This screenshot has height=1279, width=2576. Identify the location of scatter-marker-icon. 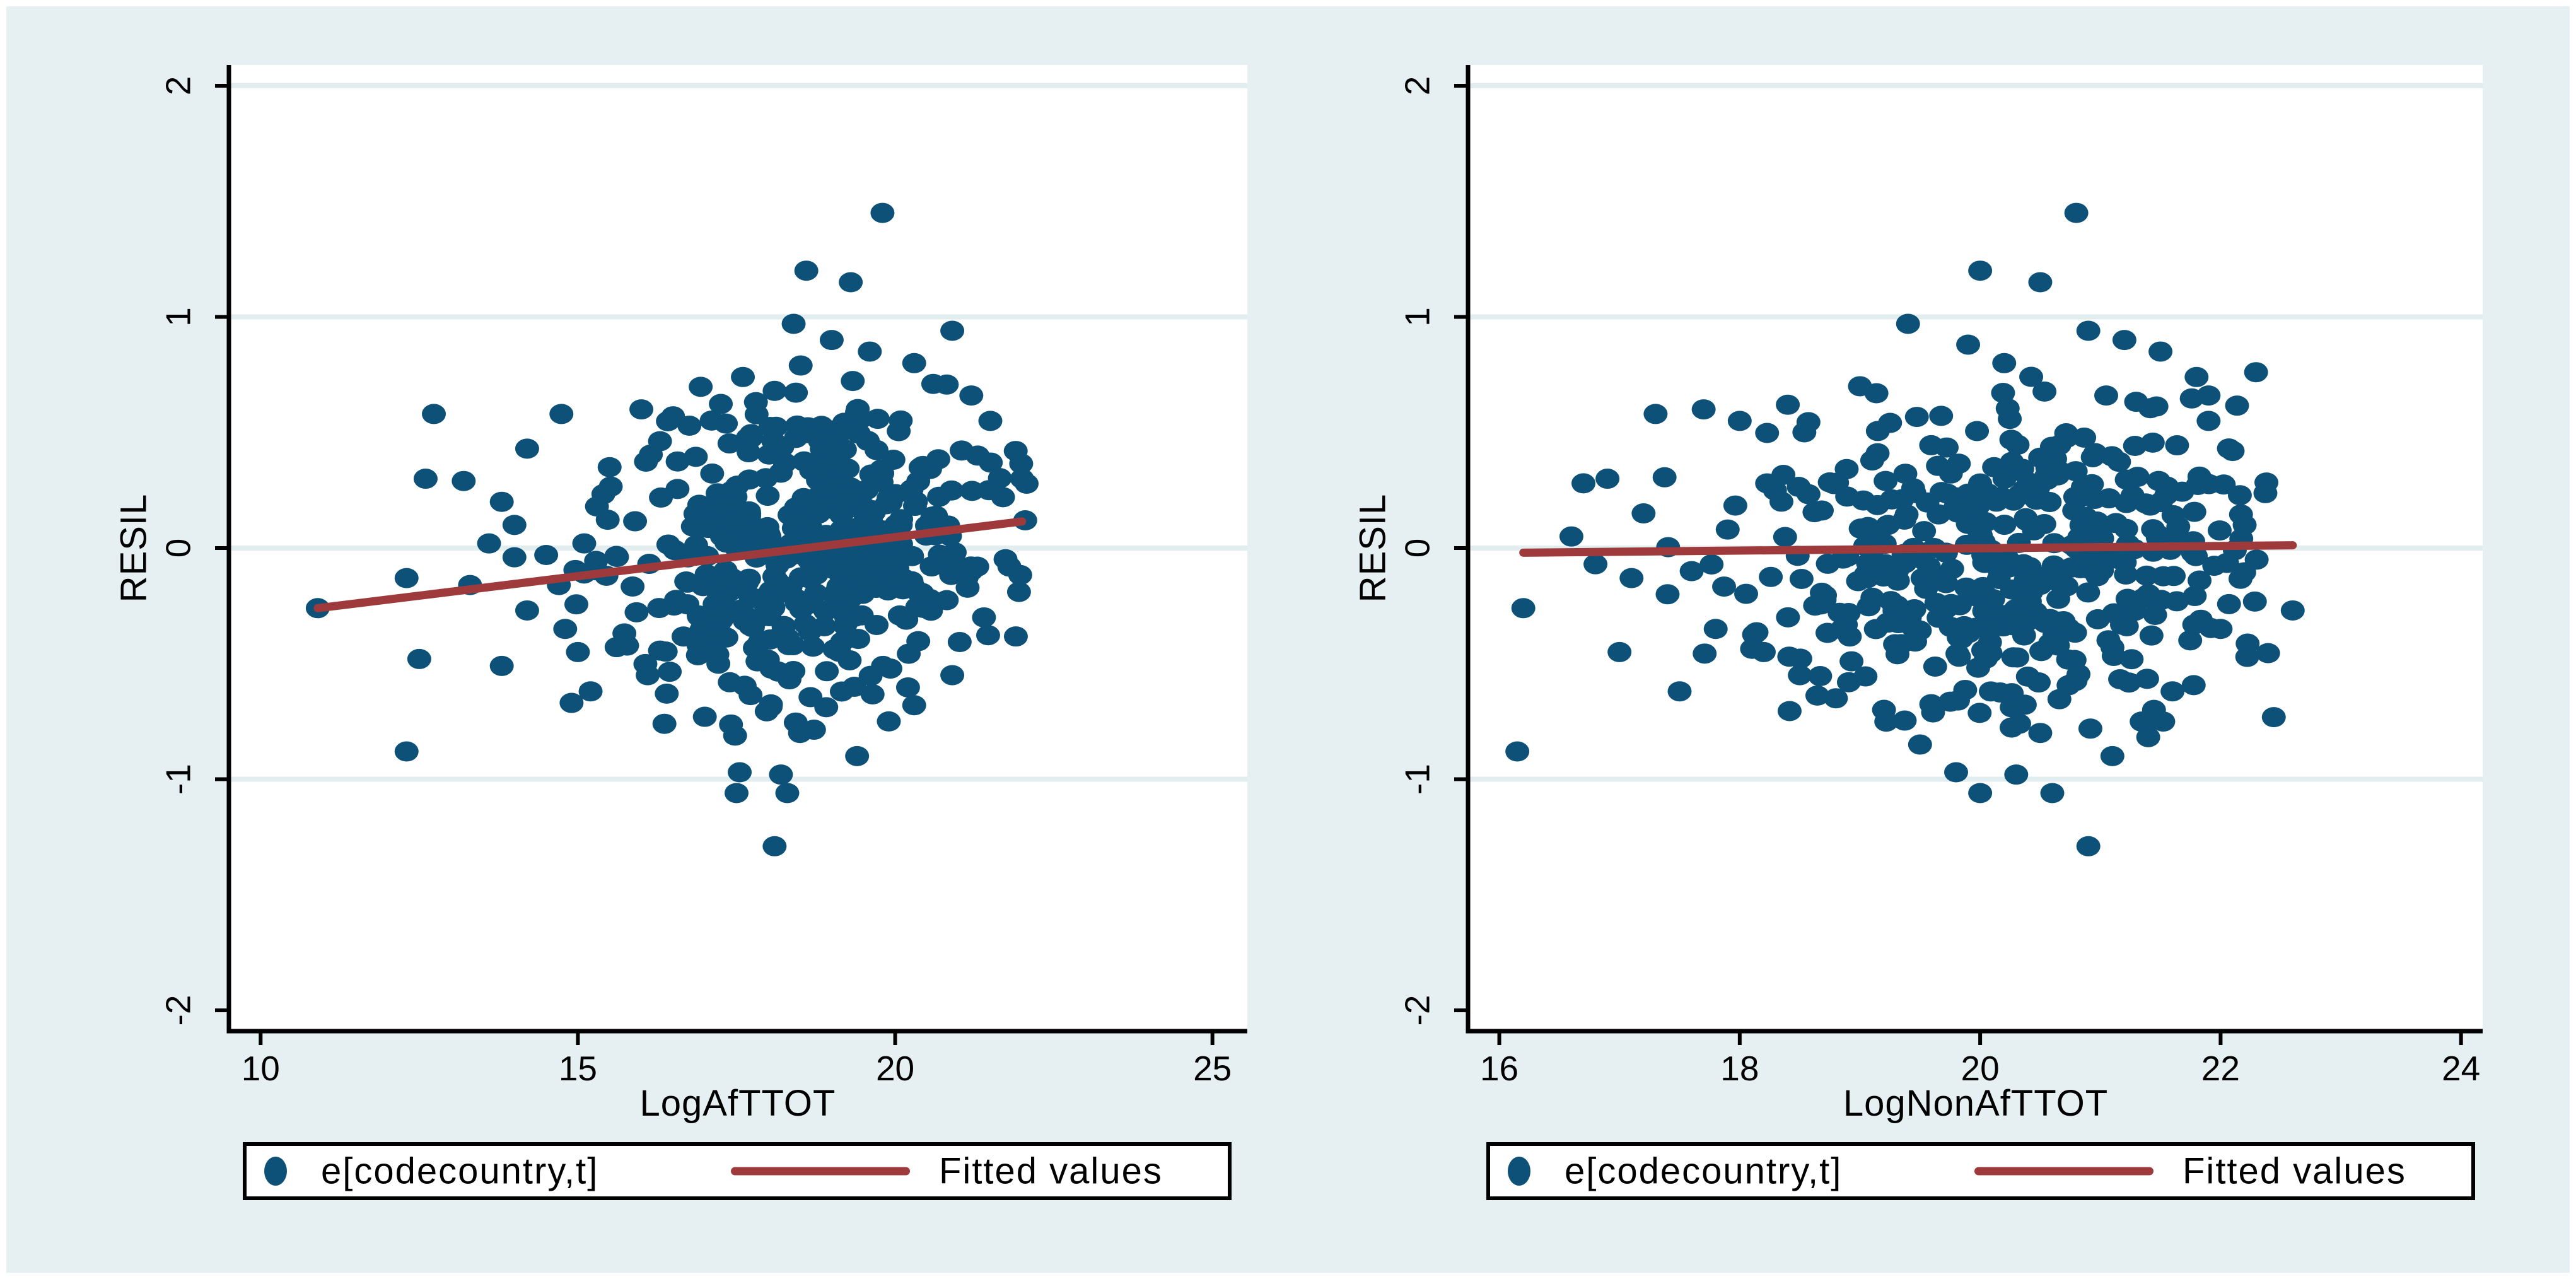
(1519, 1171).